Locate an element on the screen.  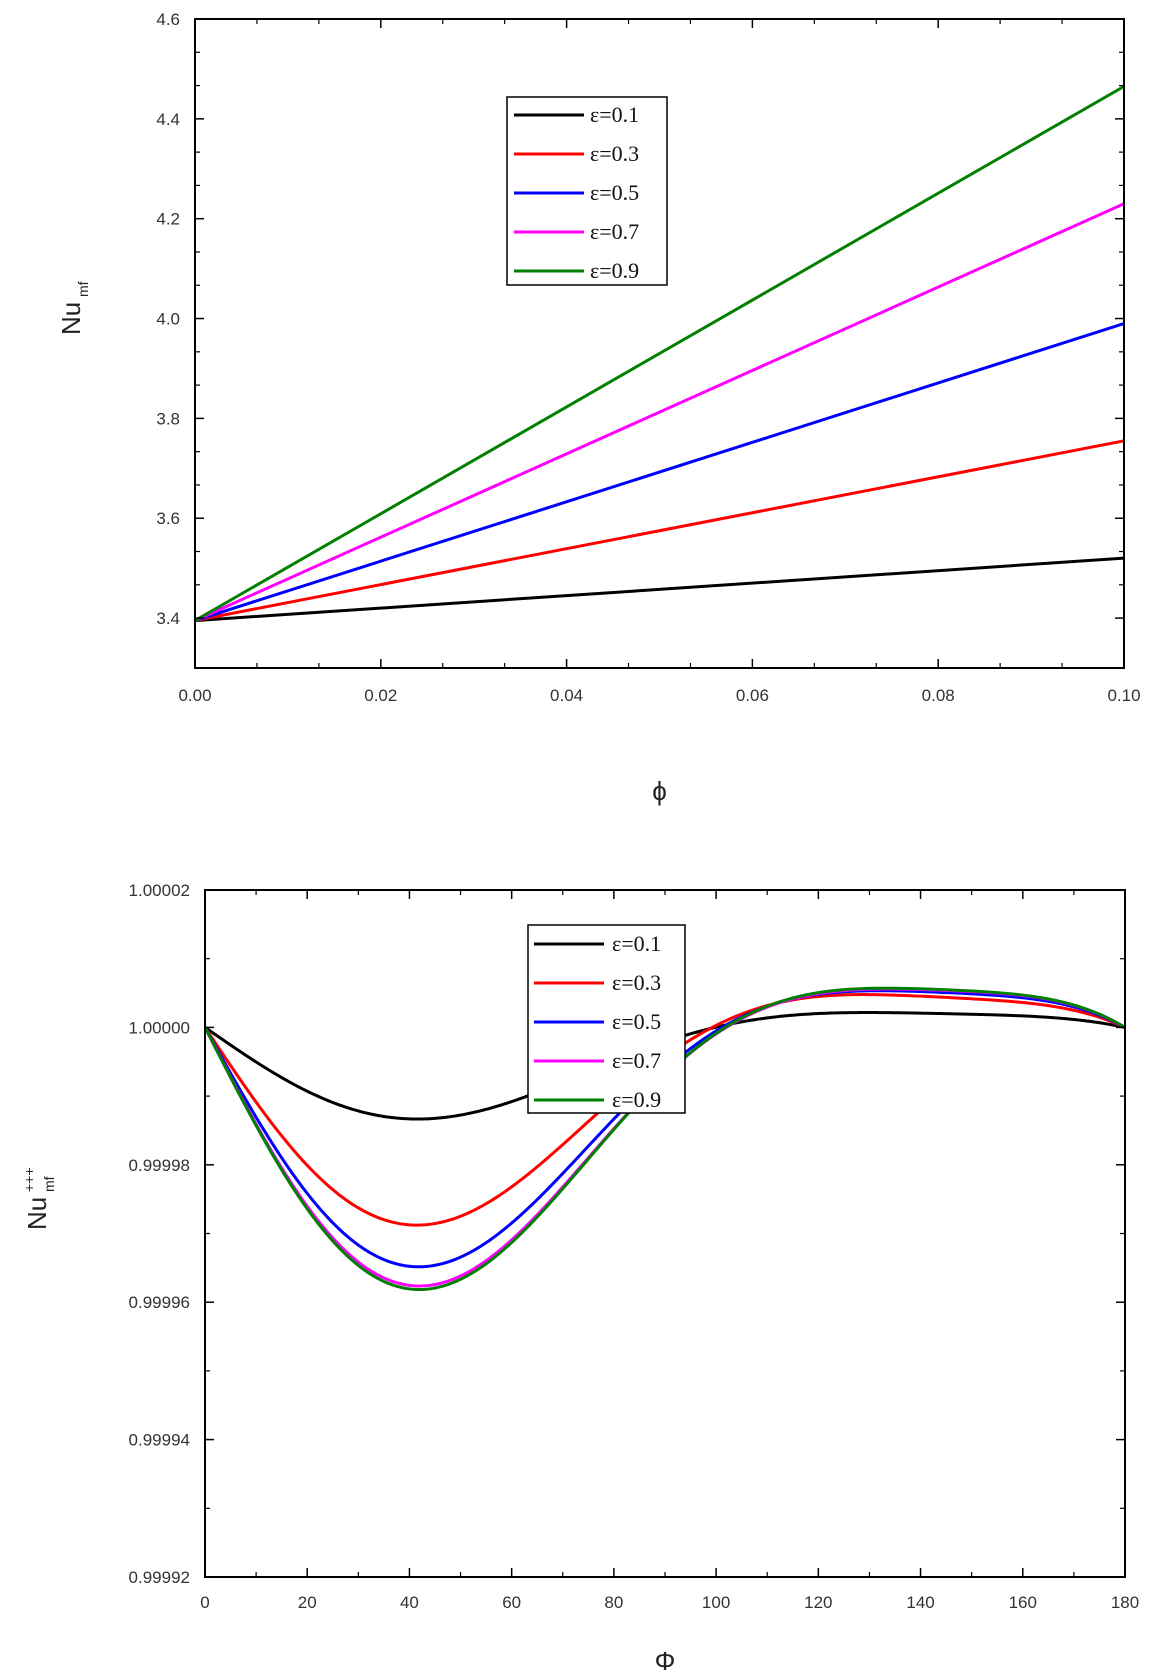
y-tick-label: 0.99996 is located at coordinates (159, 1302).